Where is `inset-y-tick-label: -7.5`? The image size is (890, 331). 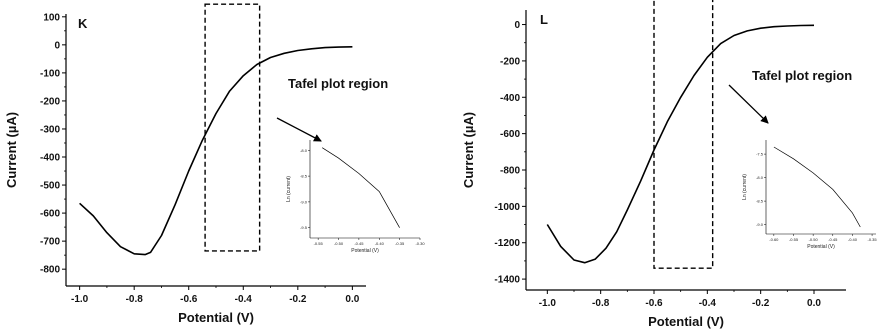
inset-y-tick-label: -7.5 is located at coordinates (760, 154).